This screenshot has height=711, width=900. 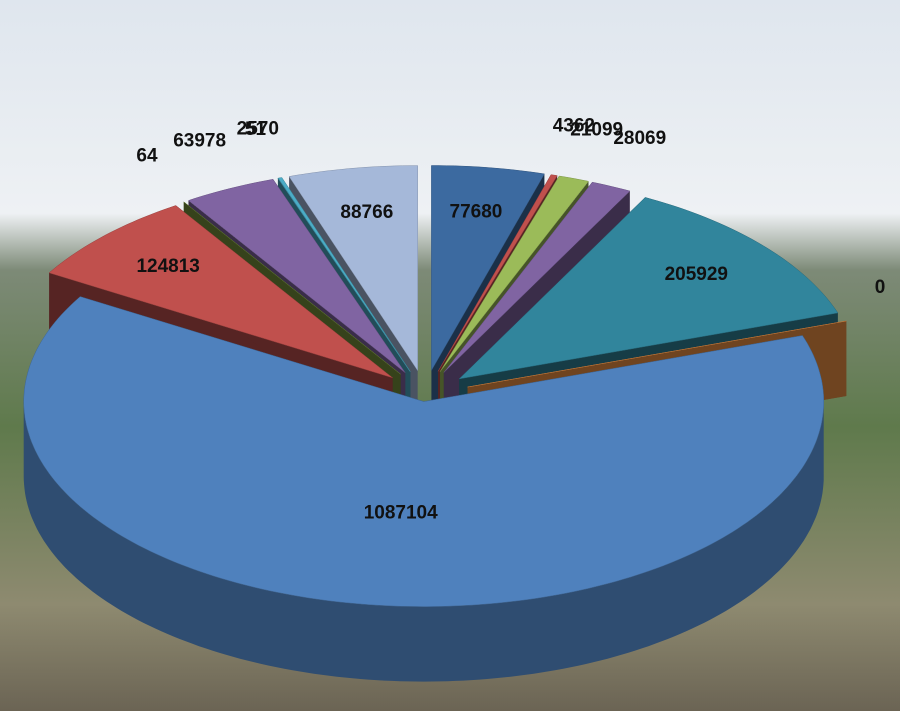 What do you see at coordinates (639, 138) in the screenshot?
I see `data-label: 28069` at bounding box center [639, 138].